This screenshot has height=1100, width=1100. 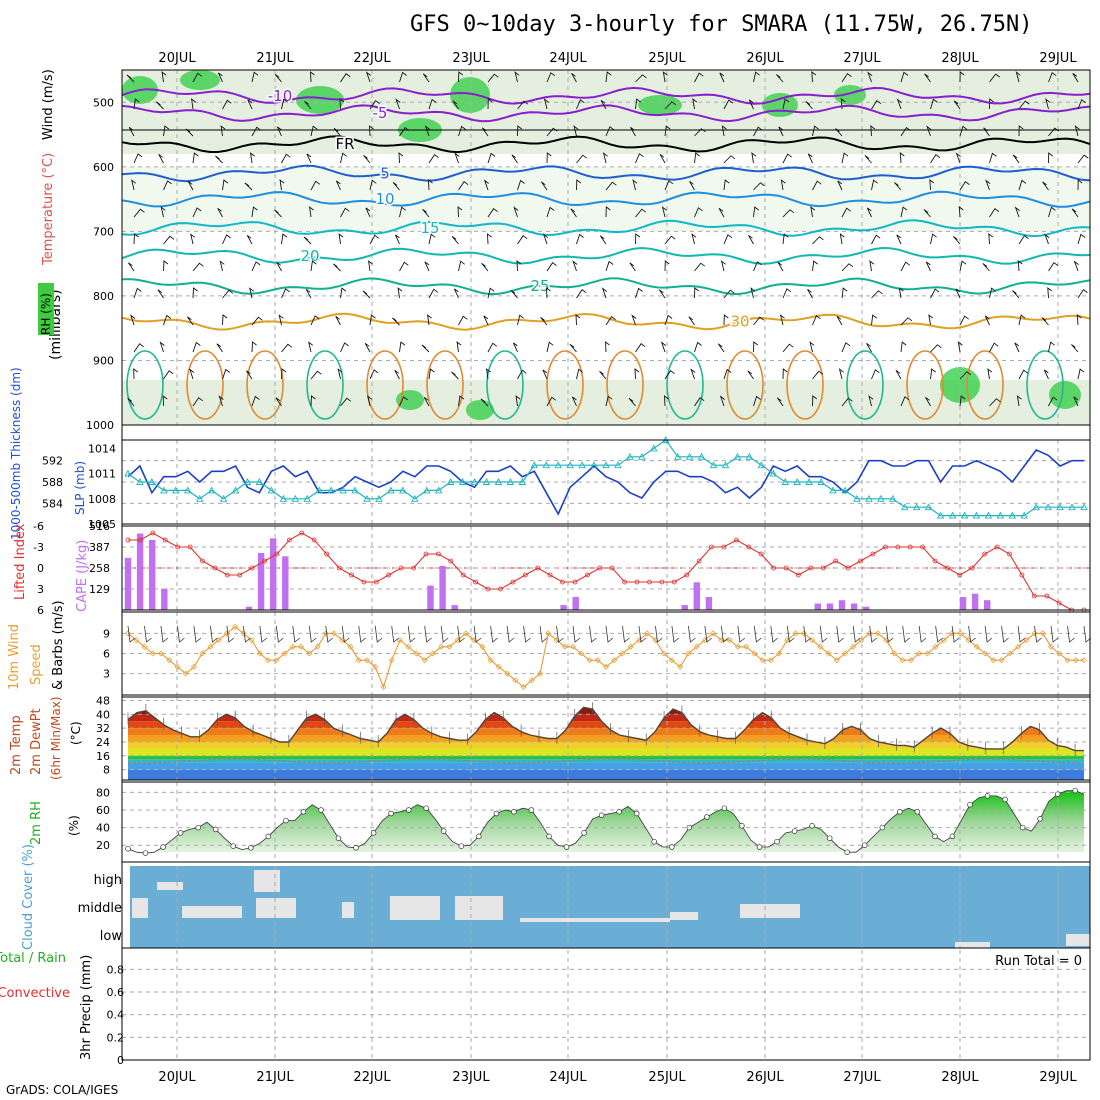 I want to click on legend-rh-label: RH (%), so click(x=46, y=314).